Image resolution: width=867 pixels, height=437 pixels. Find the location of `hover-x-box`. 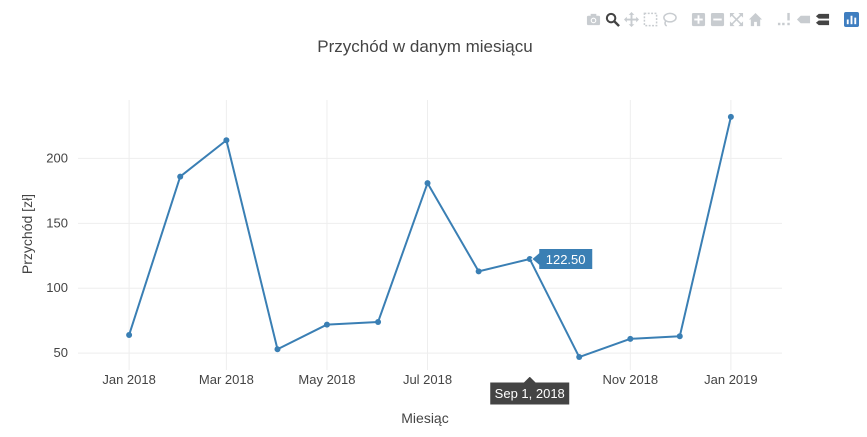

hover-x-box is located at coordinates (530, 390).